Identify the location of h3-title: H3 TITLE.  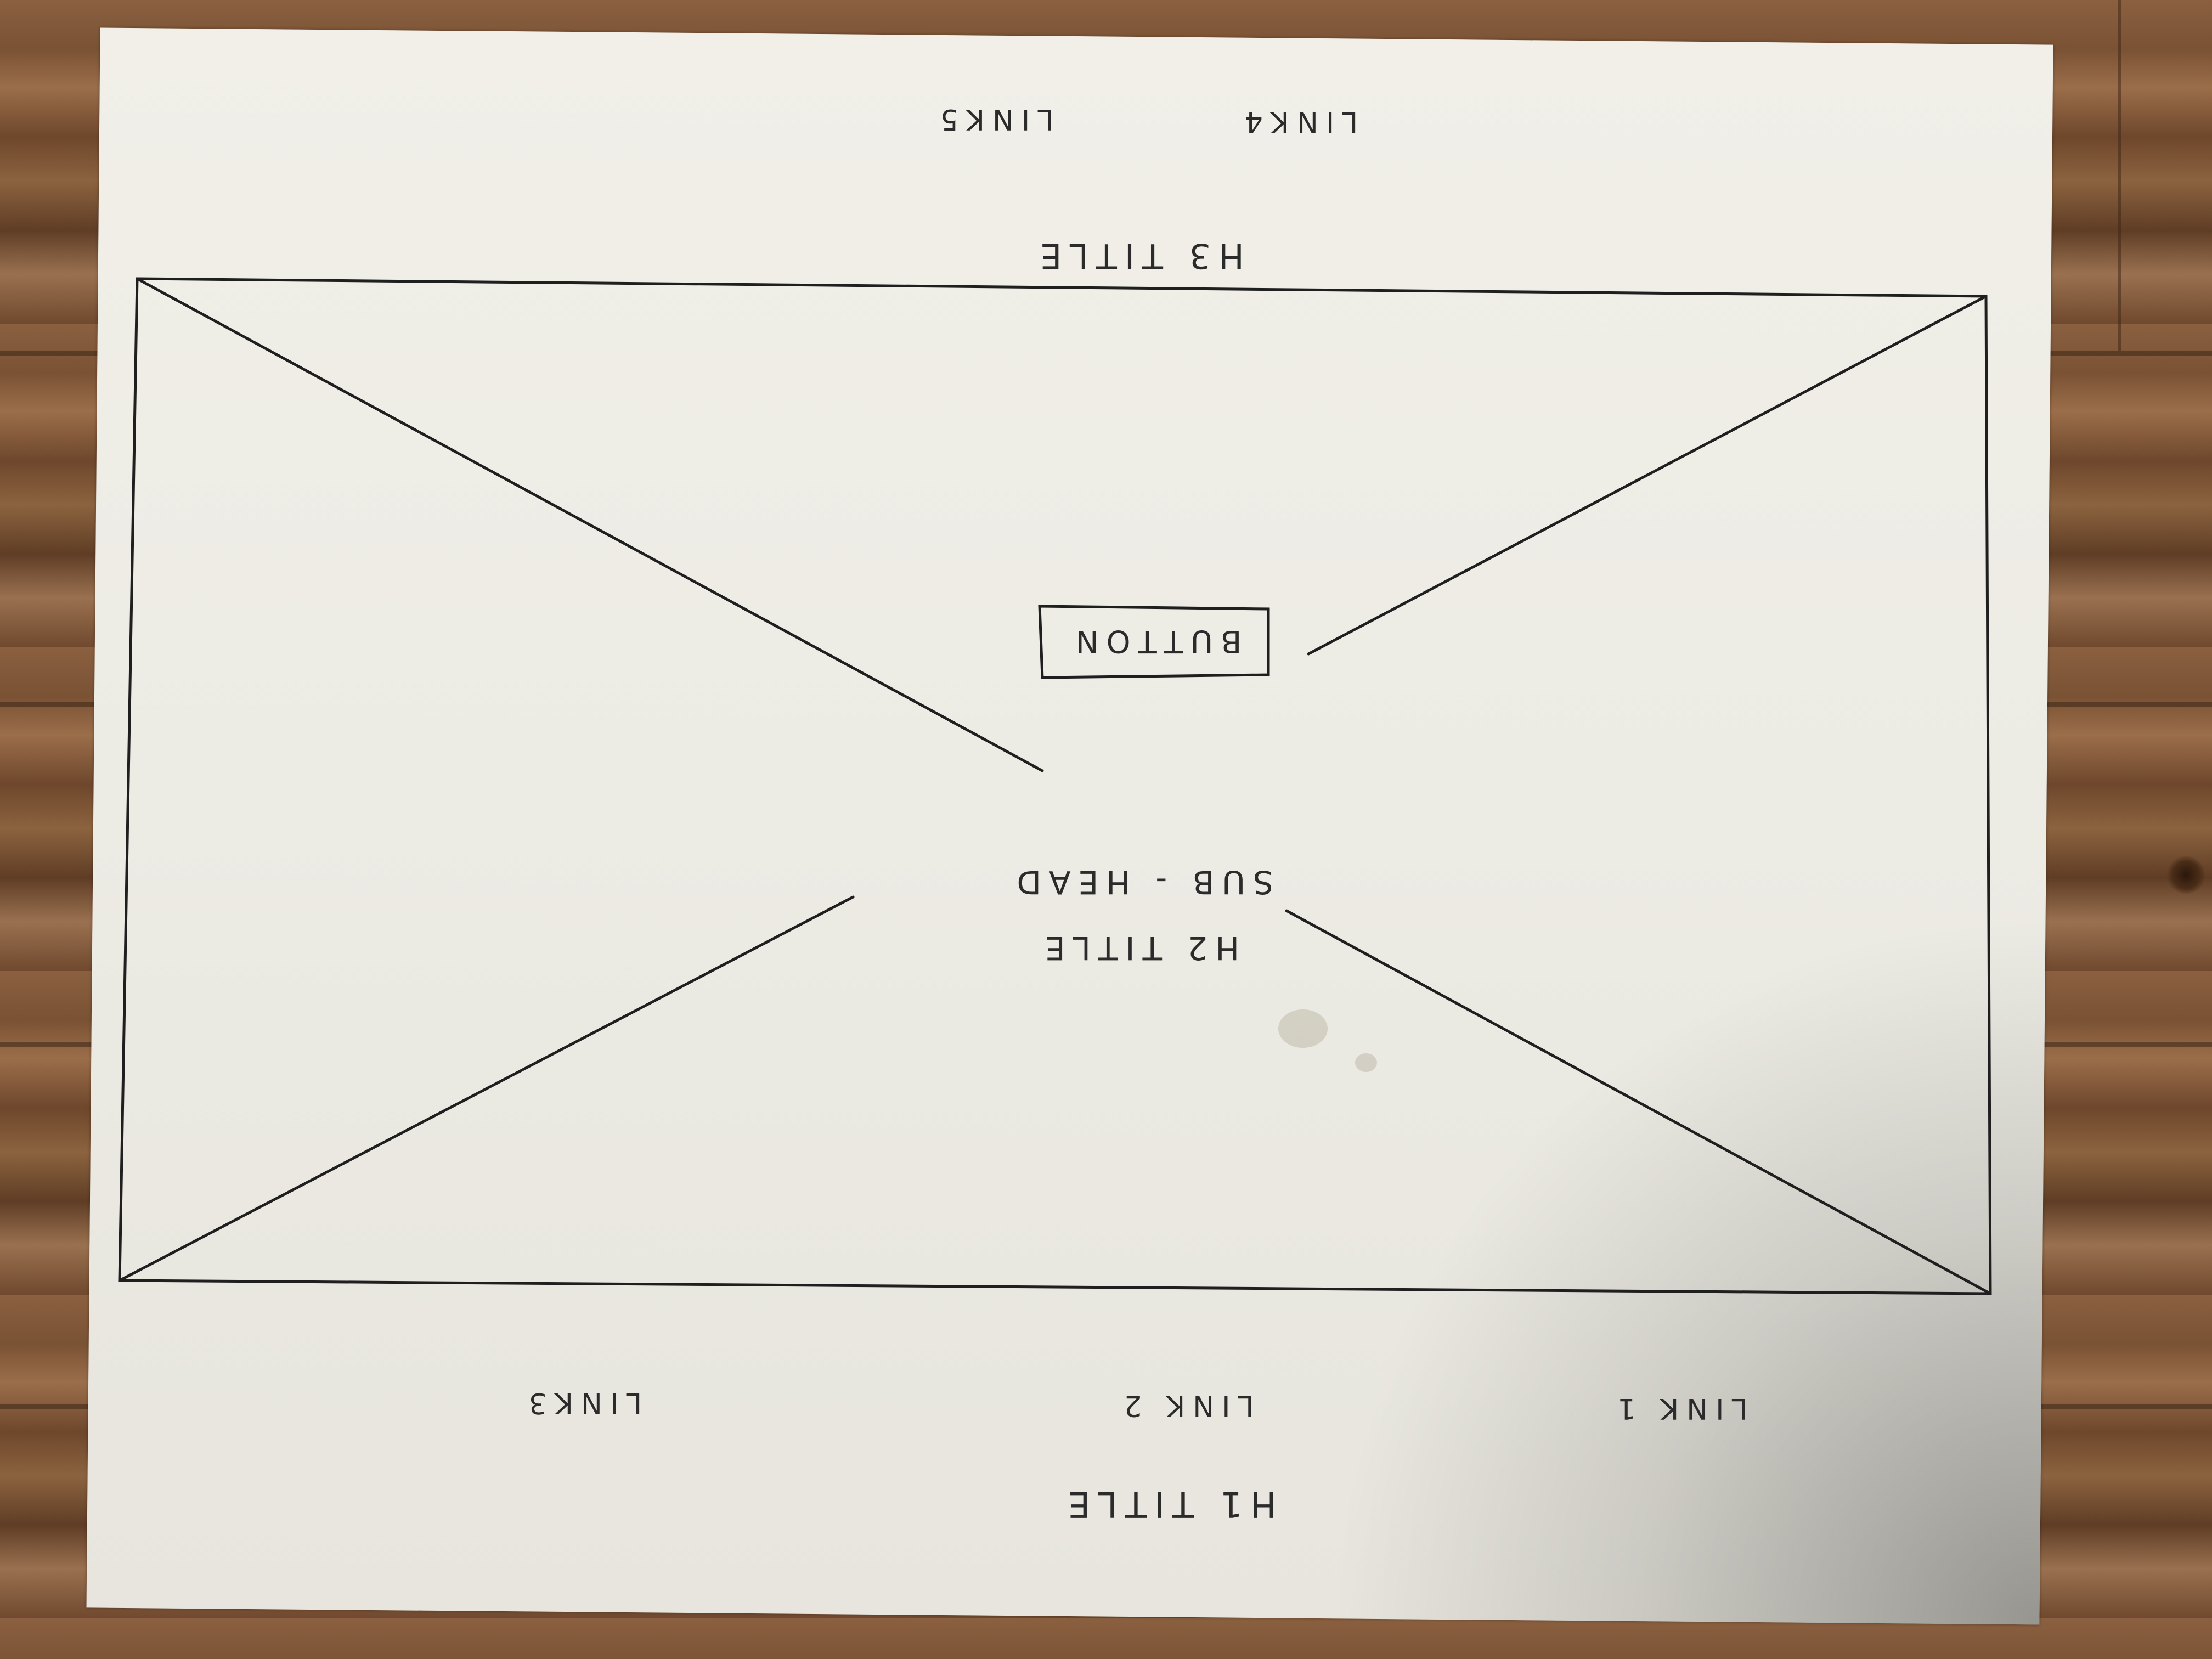
(1138, 256).